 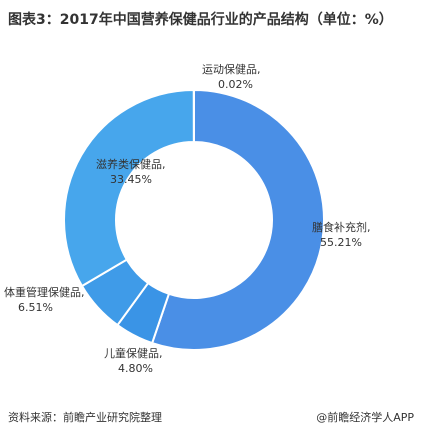 What do you see at coordinates (85, 417) in the screenshot?
I see `source-note: 资料来源：前瞻产业研究院整理` at bounding box center [85, 417].